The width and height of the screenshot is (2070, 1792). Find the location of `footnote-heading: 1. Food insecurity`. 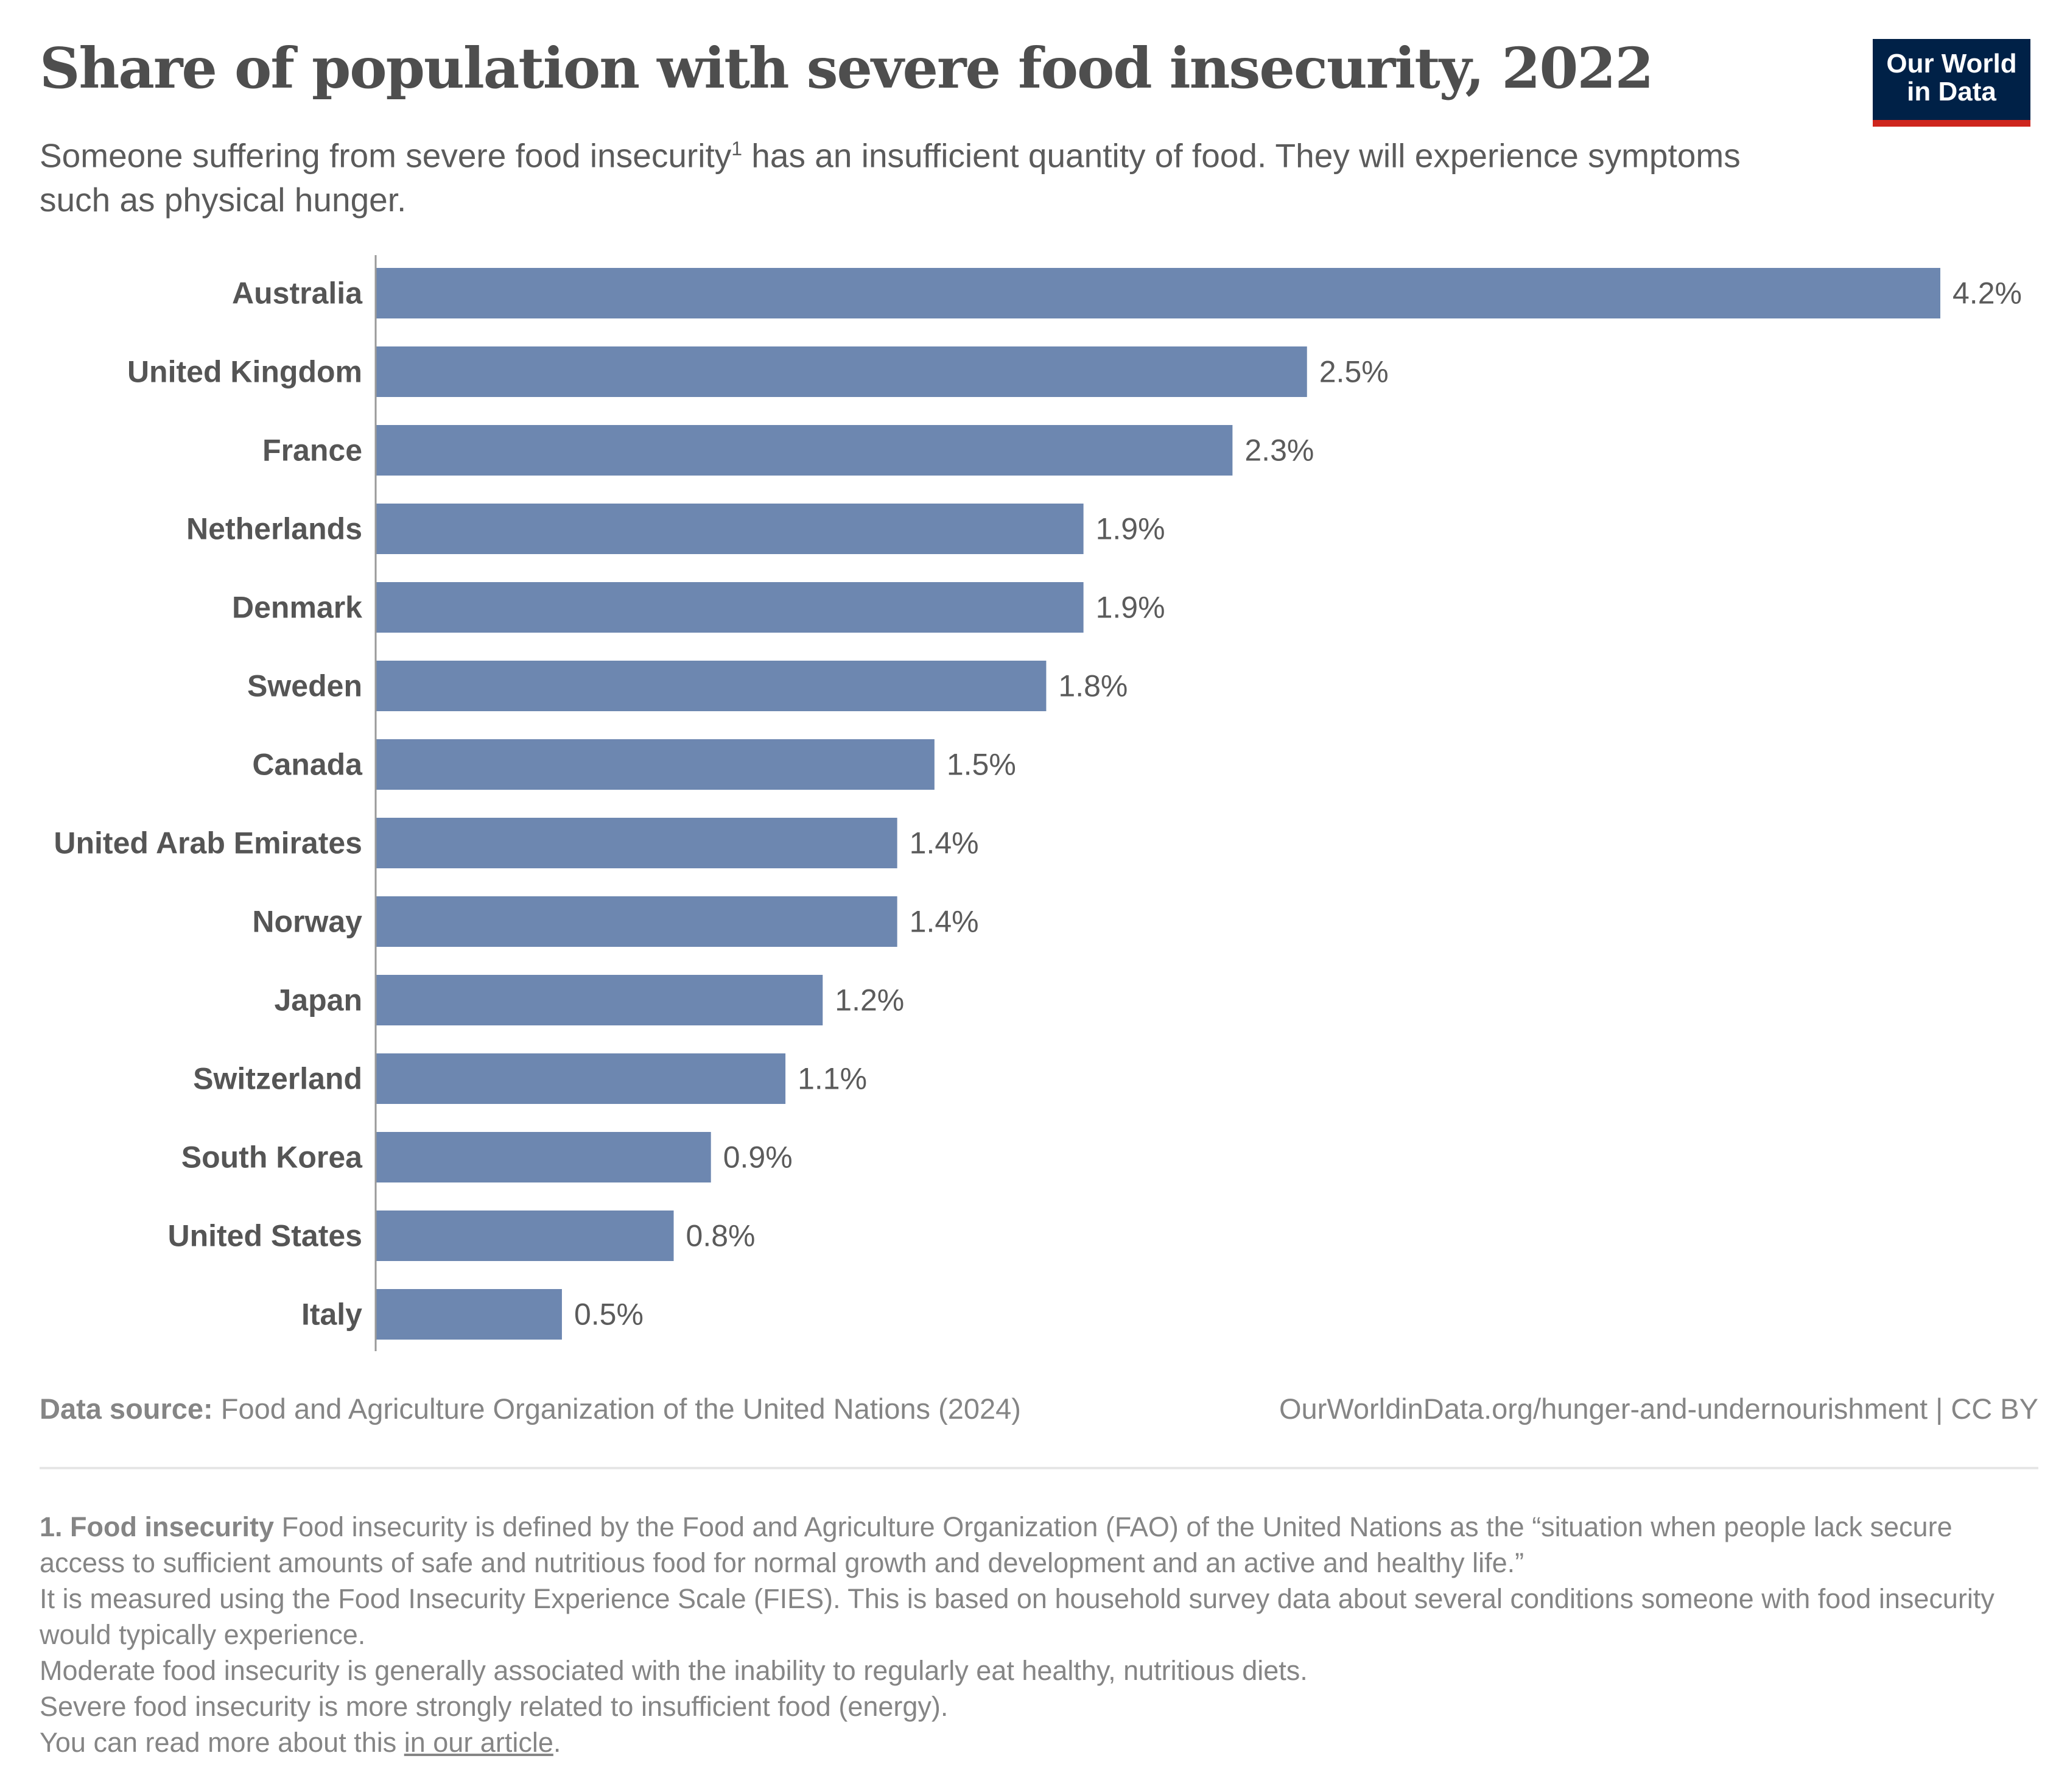

footnote-heading: 1. Food insecurity is located at coordinates (157, 1526).